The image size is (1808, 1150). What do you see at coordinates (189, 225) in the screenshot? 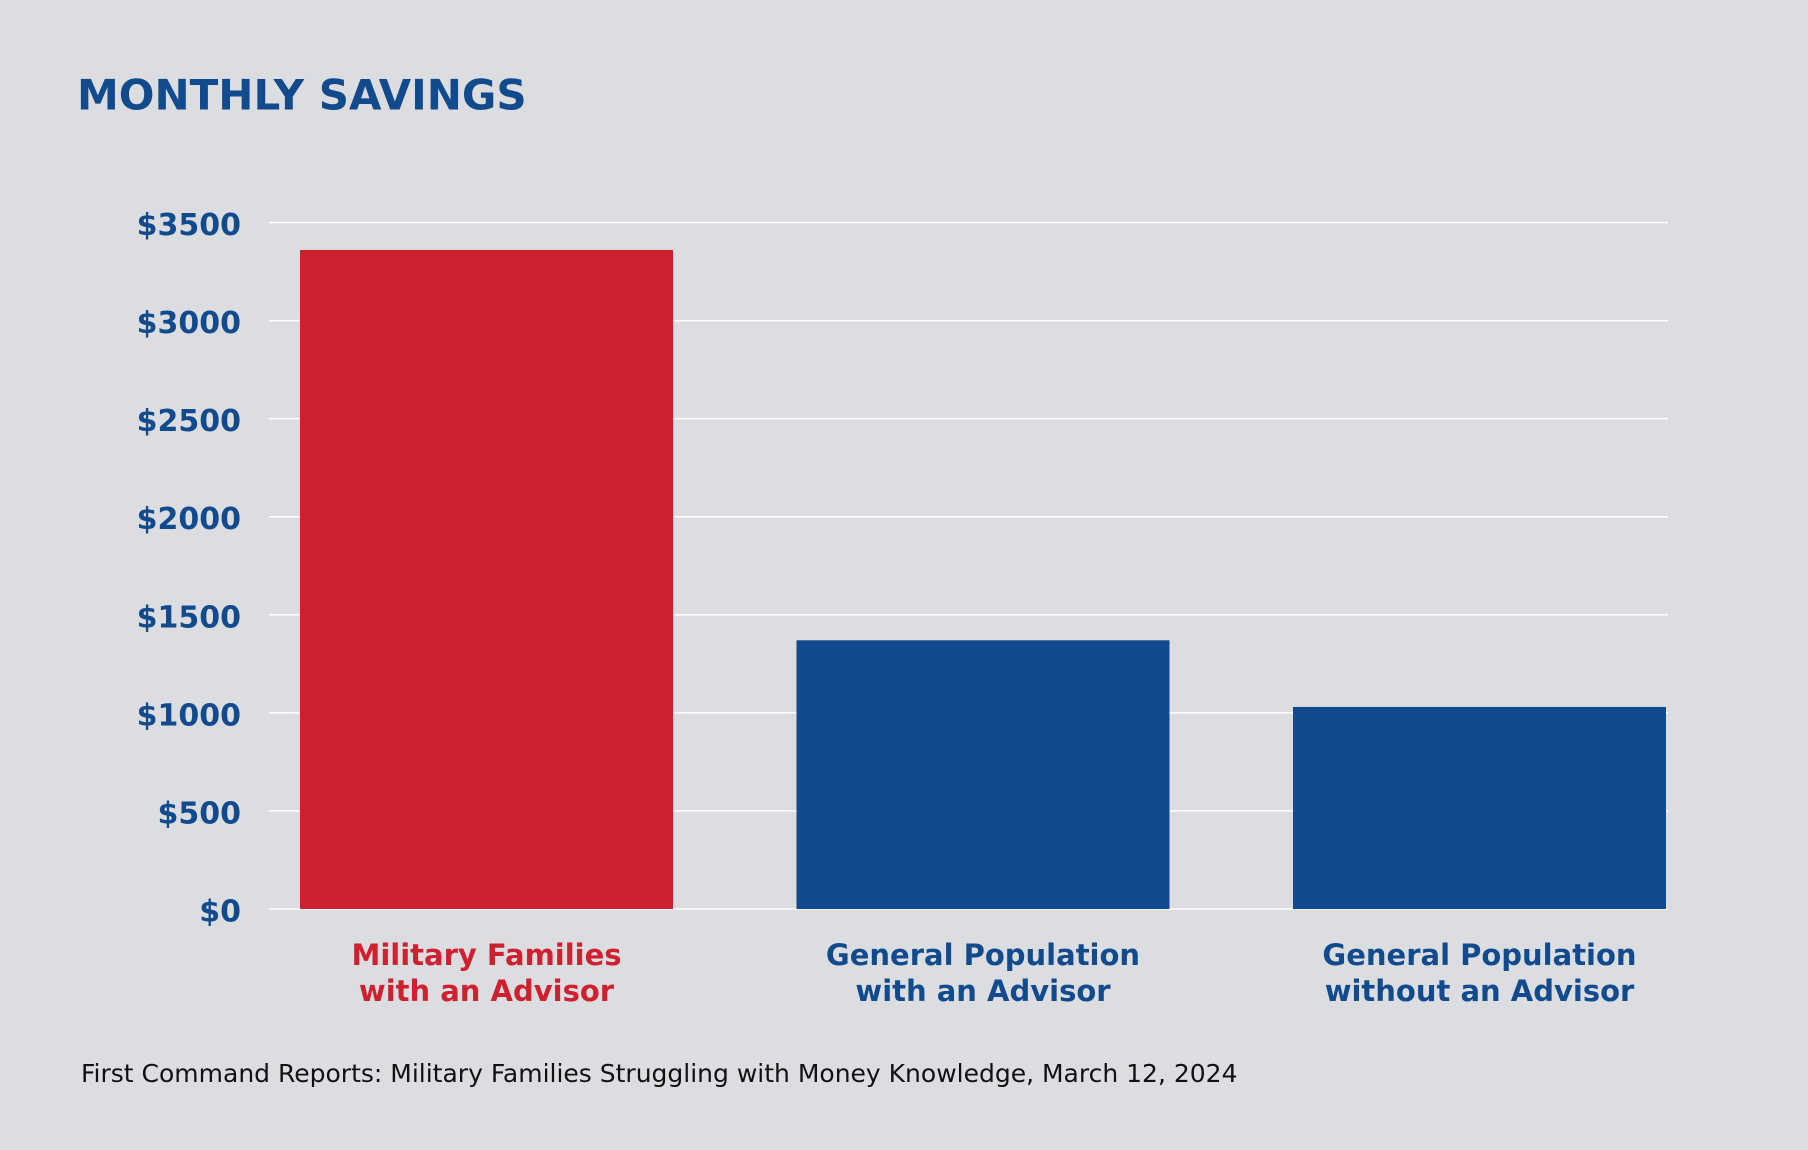
I see `y-tick-label: $3500` at bounding box center [189, 225].